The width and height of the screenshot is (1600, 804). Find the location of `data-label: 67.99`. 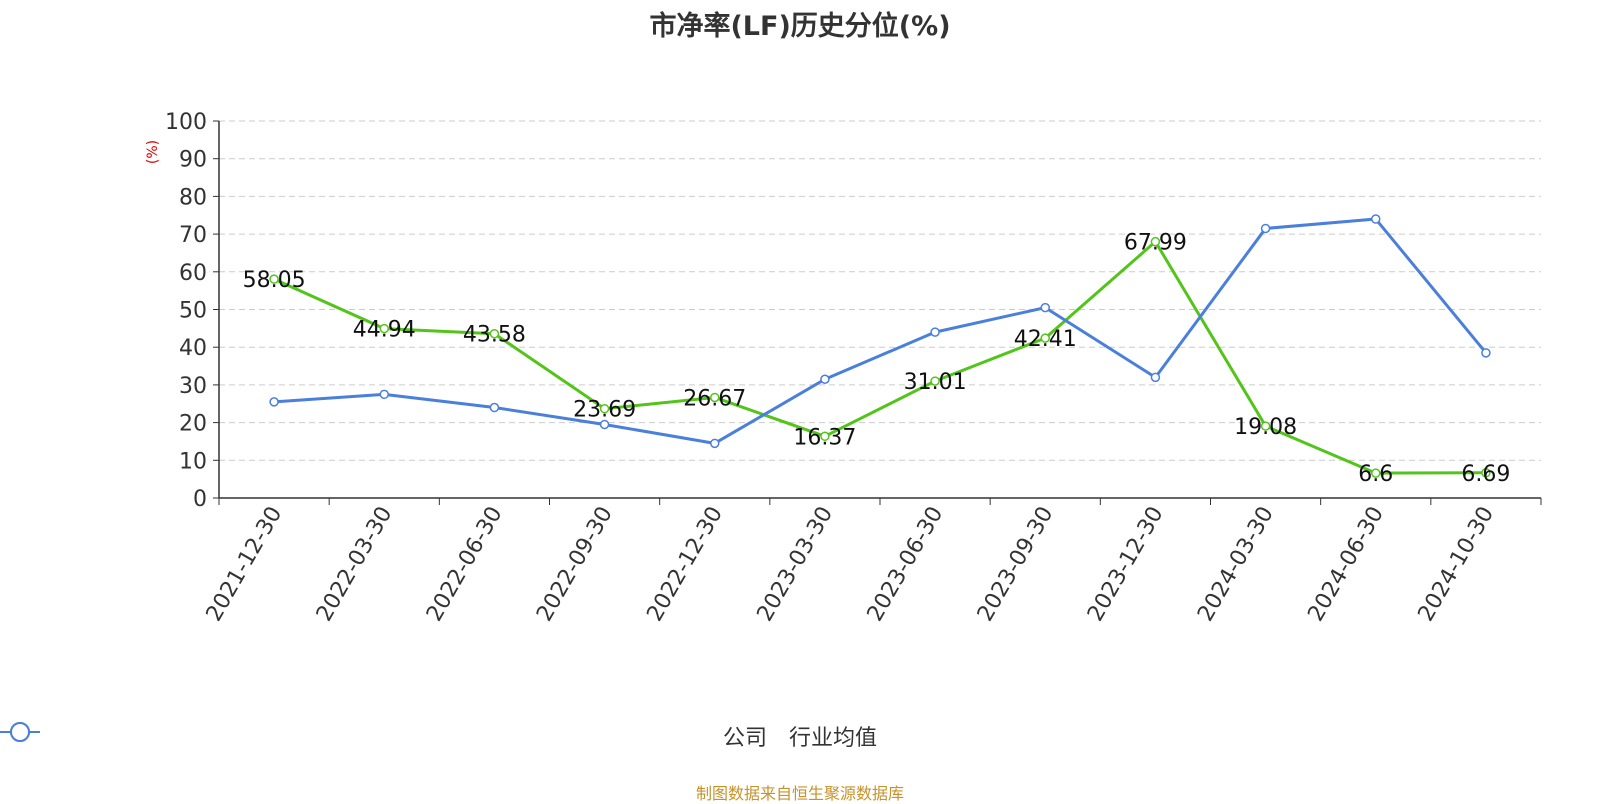

data-label: 67.99 is located at coordinates (1155, 243).